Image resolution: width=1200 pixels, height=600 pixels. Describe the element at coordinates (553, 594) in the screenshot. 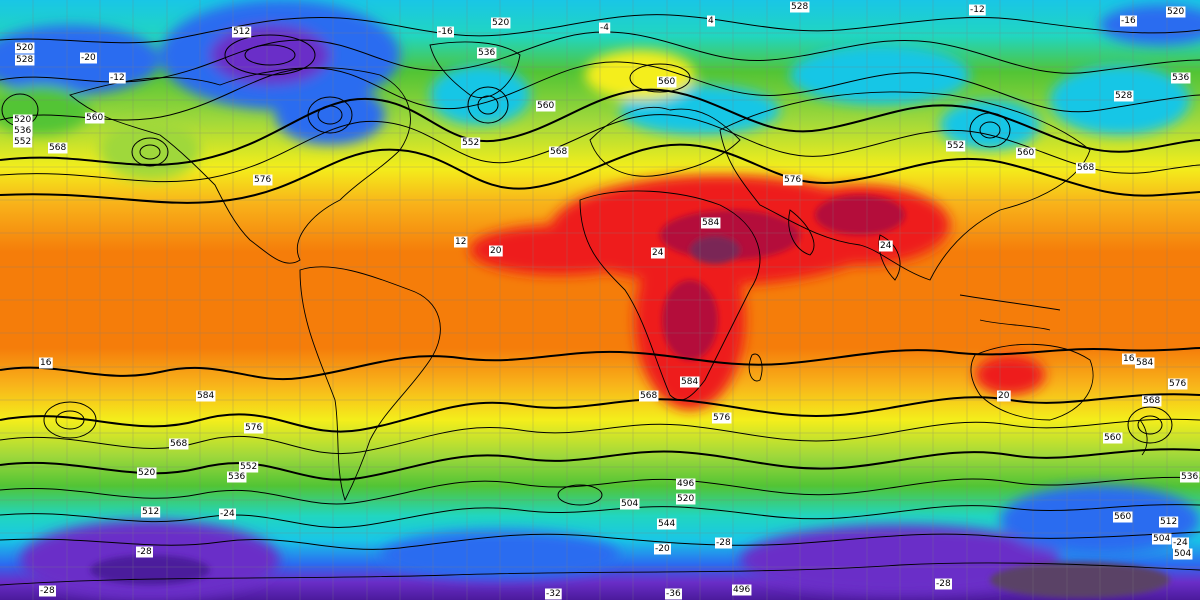

I see `contour-label: -32` at that location.